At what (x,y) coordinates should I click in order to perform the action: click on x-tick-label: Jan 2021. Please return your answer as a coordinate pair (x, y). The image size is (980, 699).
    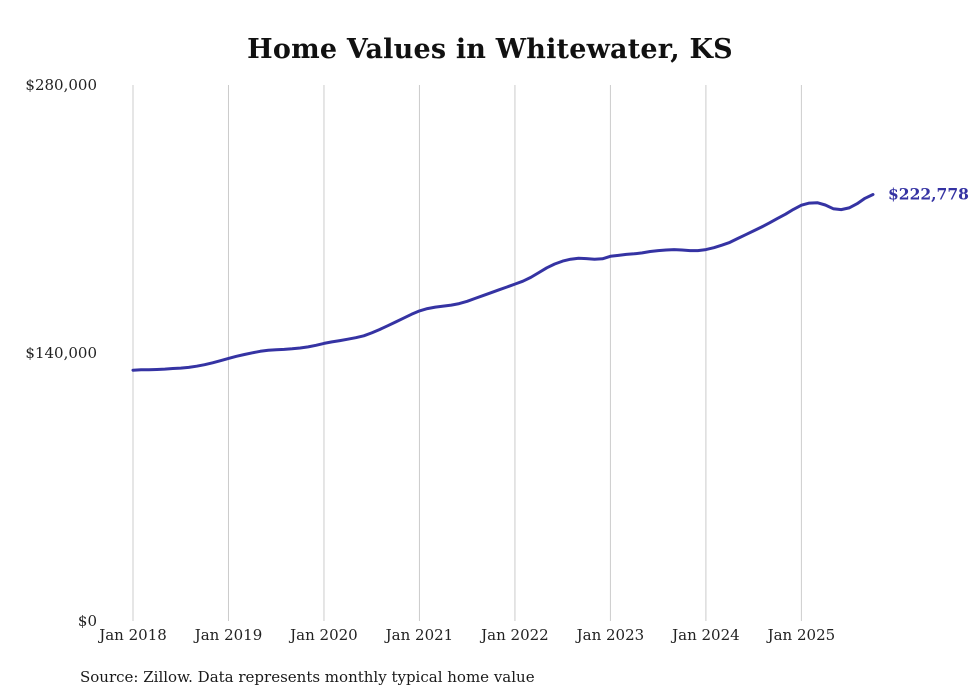
    Looking at the image, I should click on (419, 635).